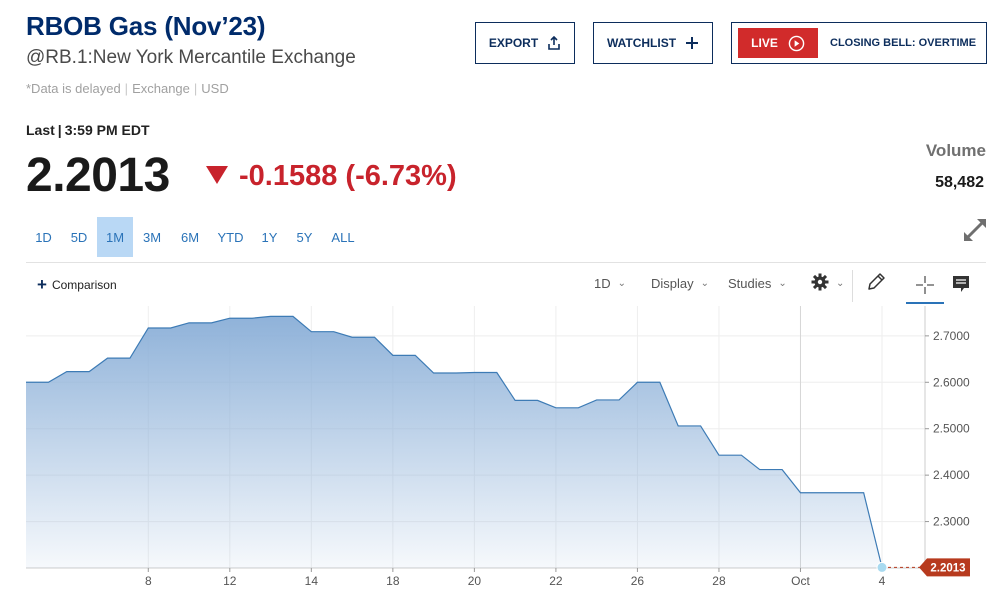  I want to click on range-tab-3m: 3M, so click(152, 237).